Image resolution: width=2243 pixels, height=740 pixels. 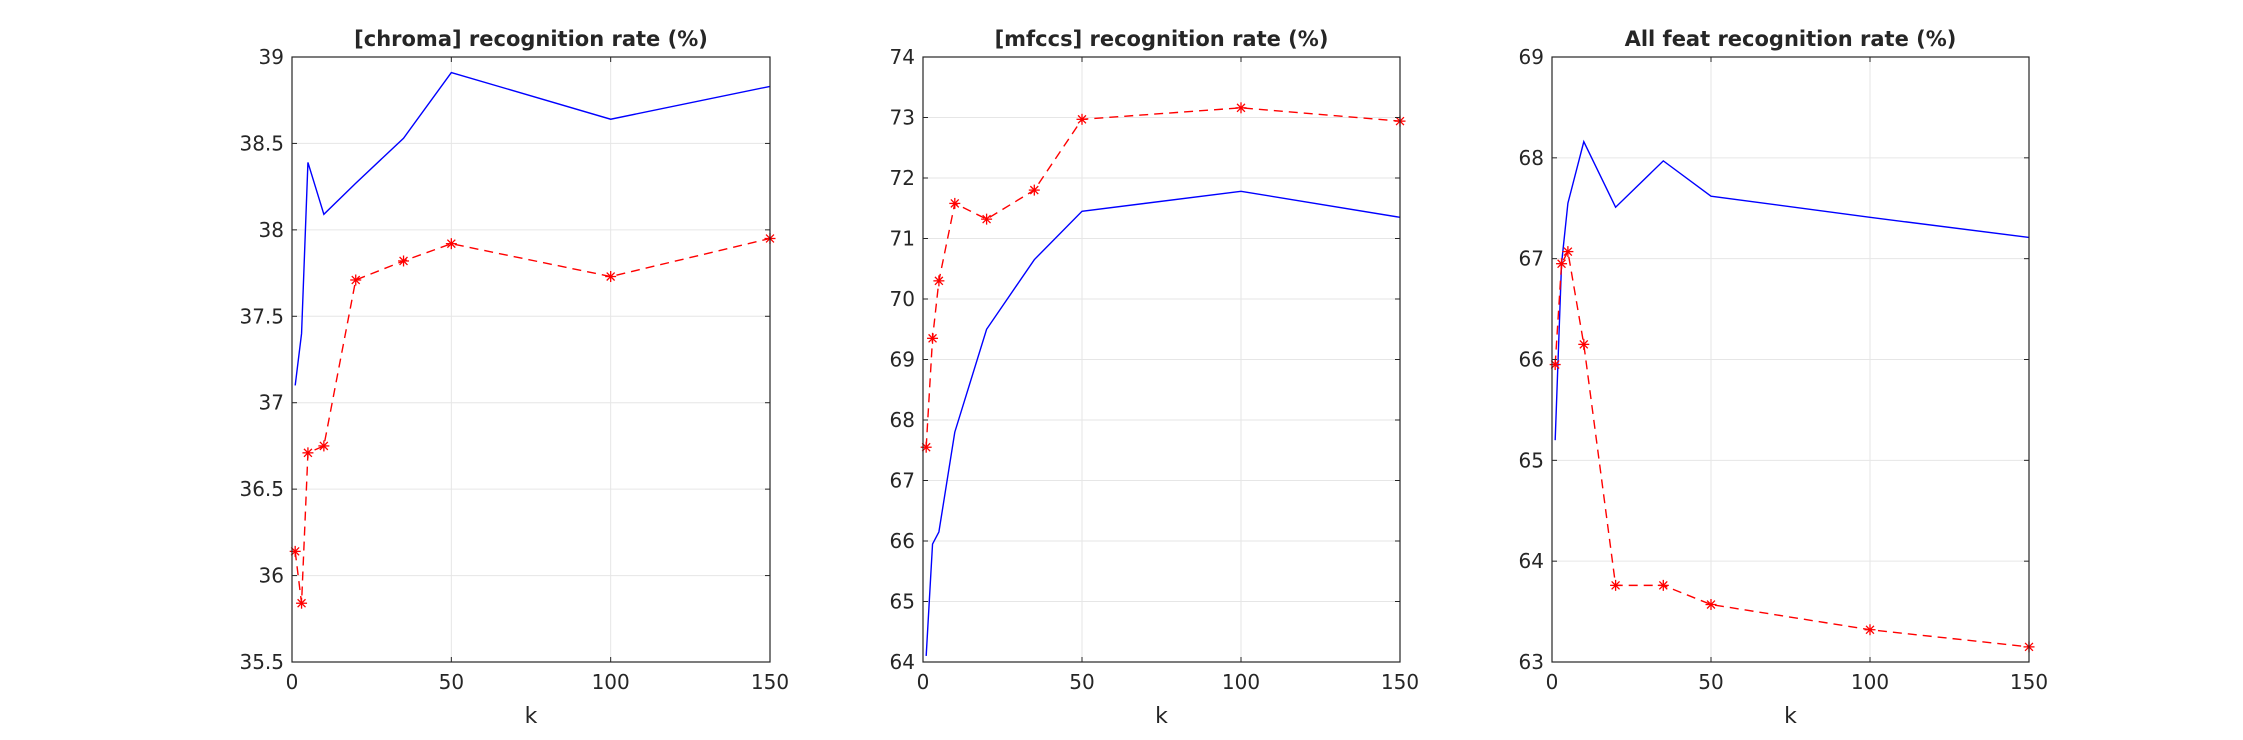 What do you see at coordinates (271, 57) in the screenshot?
I see `chroma-y-tick-label: 39` at bounding box center [271, 57].